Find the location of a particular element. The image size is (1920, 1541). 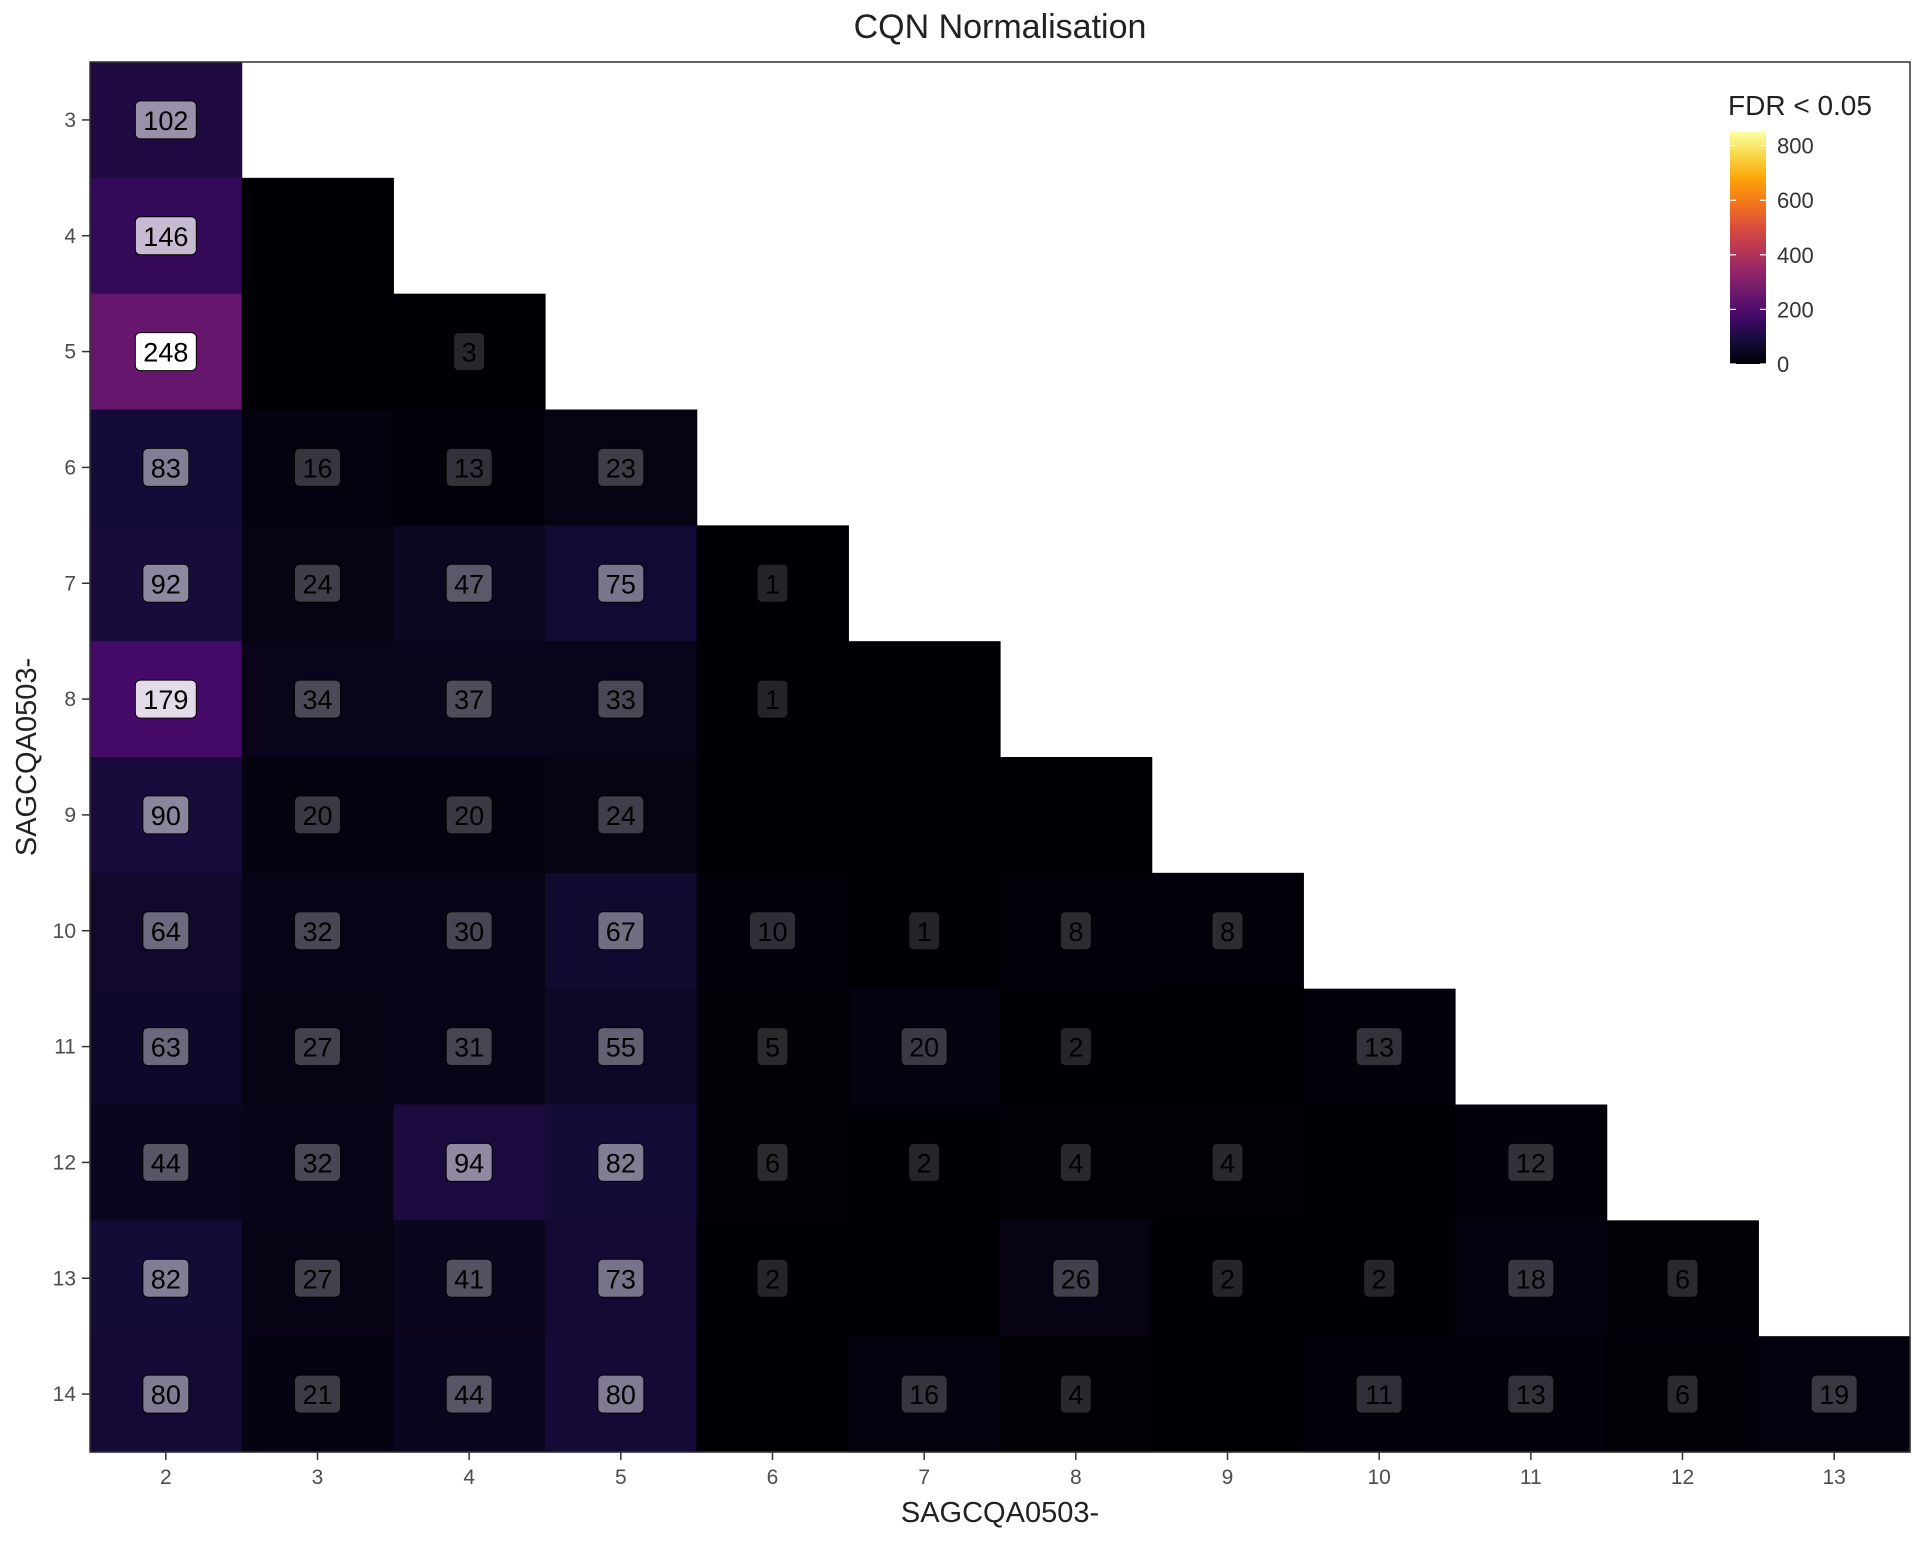

cell-value-label: 30 is located at coordinates (469, 931).